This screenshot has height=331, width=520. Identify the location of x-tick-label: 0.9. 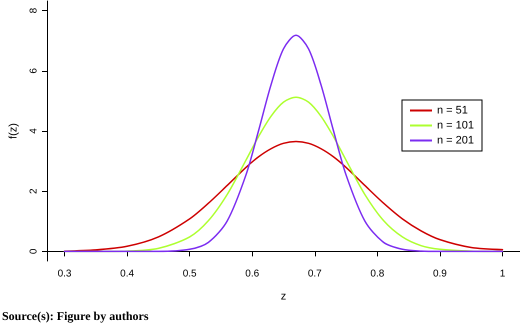
(440, 274).